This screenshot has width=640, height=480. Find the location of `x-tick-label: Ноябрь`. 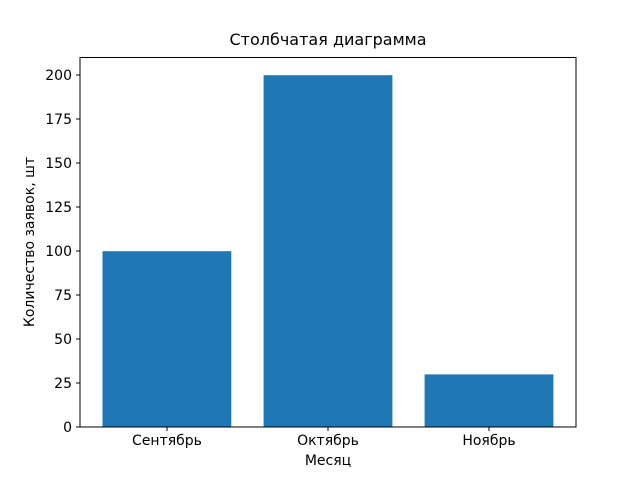

x-tick-label: Ноябрь is located at coordinates (488, 441).